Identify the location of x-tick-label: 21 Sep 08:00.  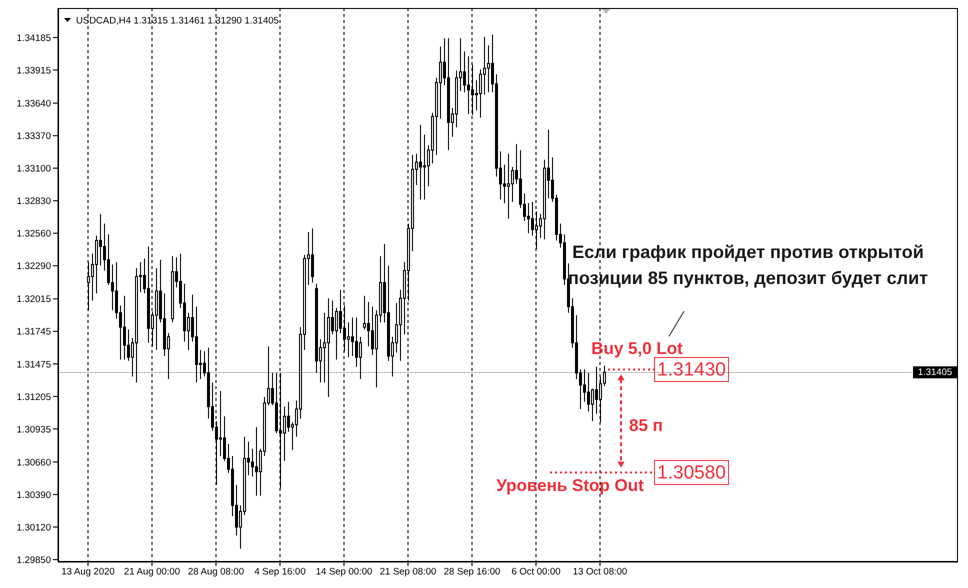
(408, 572).